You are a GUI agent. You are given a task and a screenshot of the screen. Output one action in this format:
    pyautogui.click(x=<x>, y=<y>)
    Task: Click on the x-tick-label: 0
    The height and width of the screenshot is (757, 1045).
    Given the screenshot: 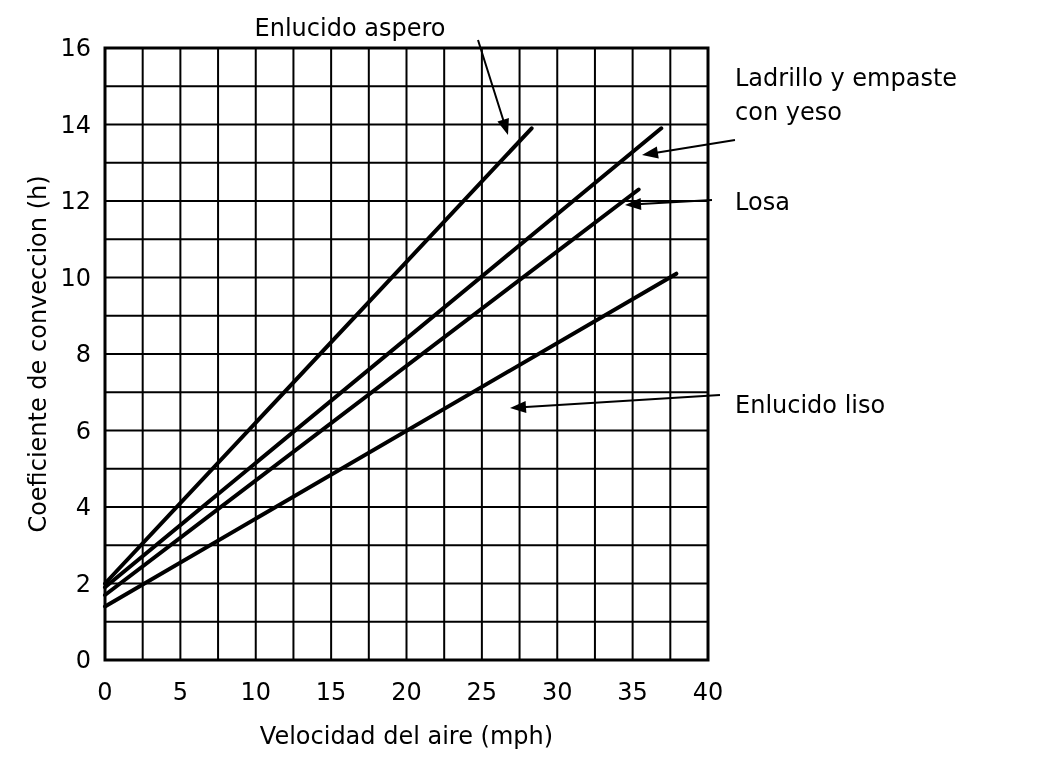 What is the action you would take?
    pyautogui.click(x=105, y=691)
    